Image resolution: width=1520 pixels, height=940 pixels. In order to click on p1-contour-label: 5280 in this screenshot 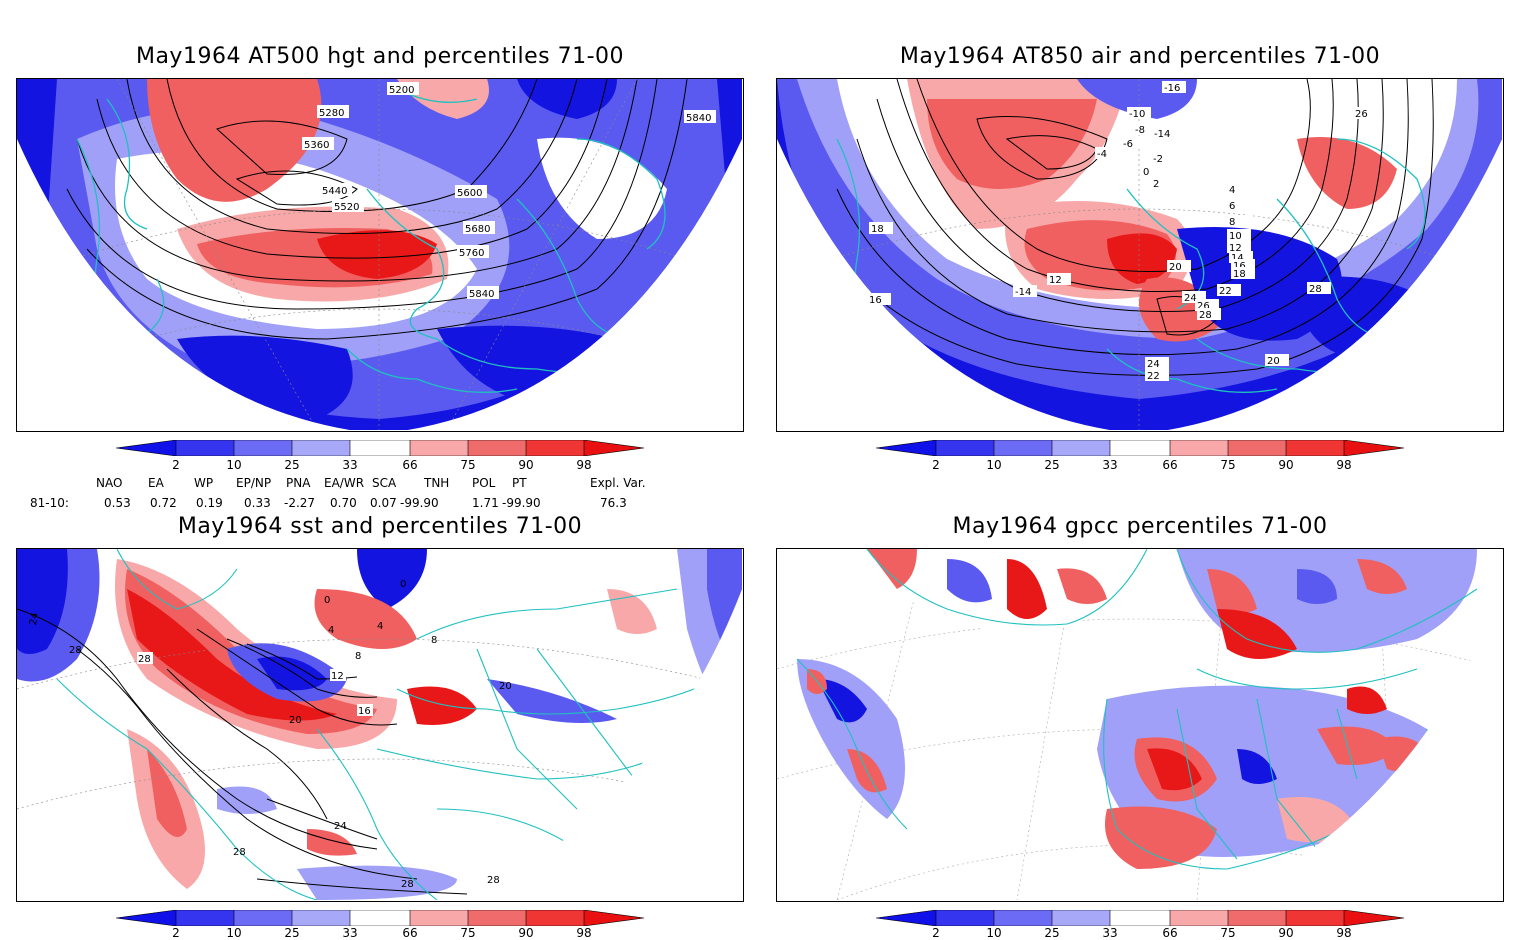, I will do `click(331, 113)`.